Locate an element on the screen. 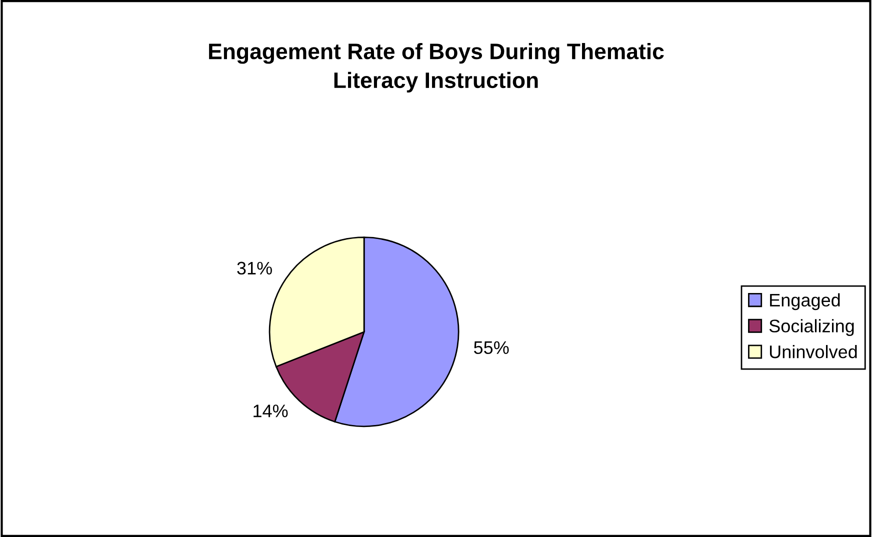  data-label: 14% is located at coordinates (271, 411).